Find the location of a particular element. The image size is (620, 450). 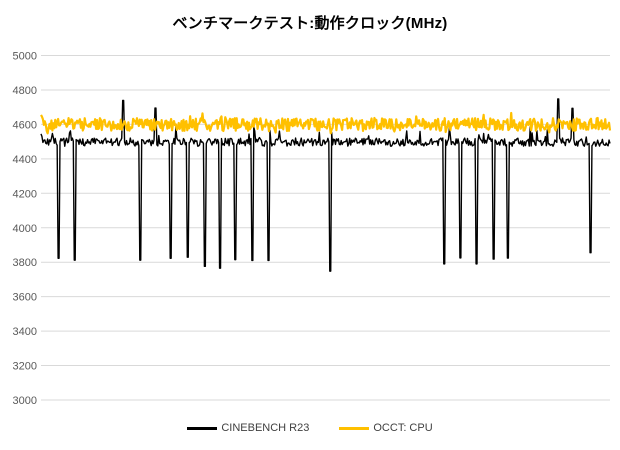

y-tick-label: 3600 is located at coordinates (25, 298).